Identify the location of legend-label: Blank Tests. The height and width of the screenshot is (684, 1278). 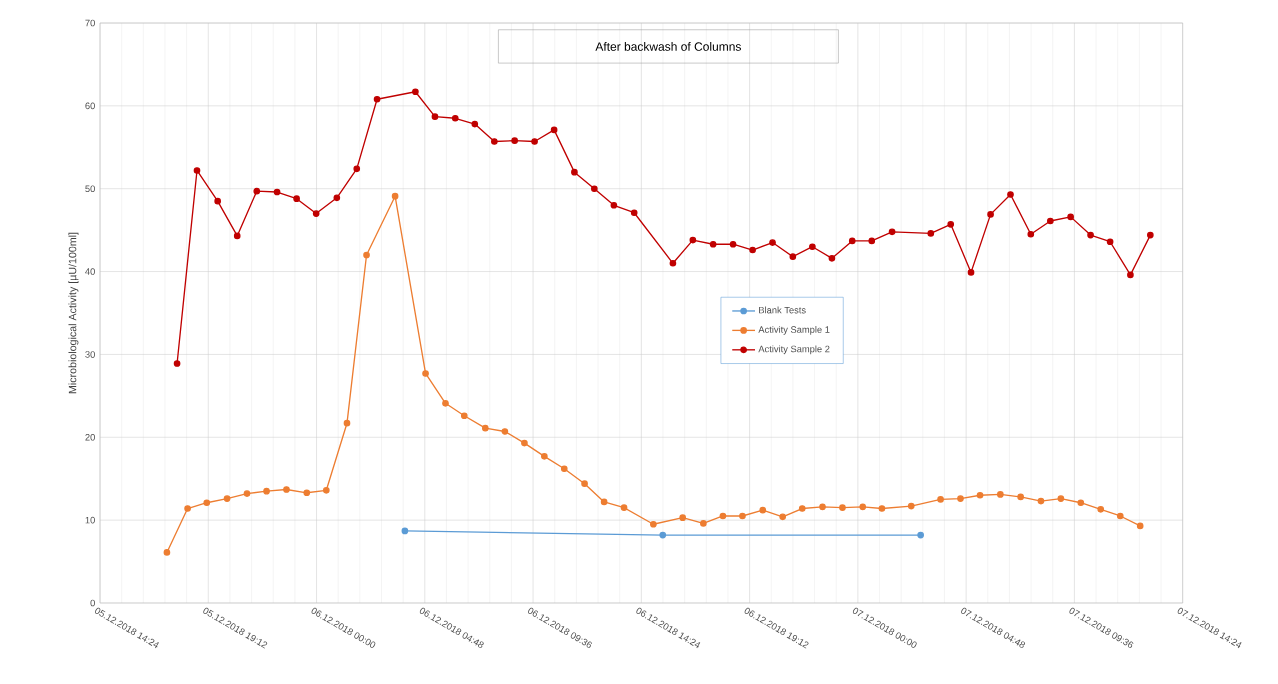
(782, 310).